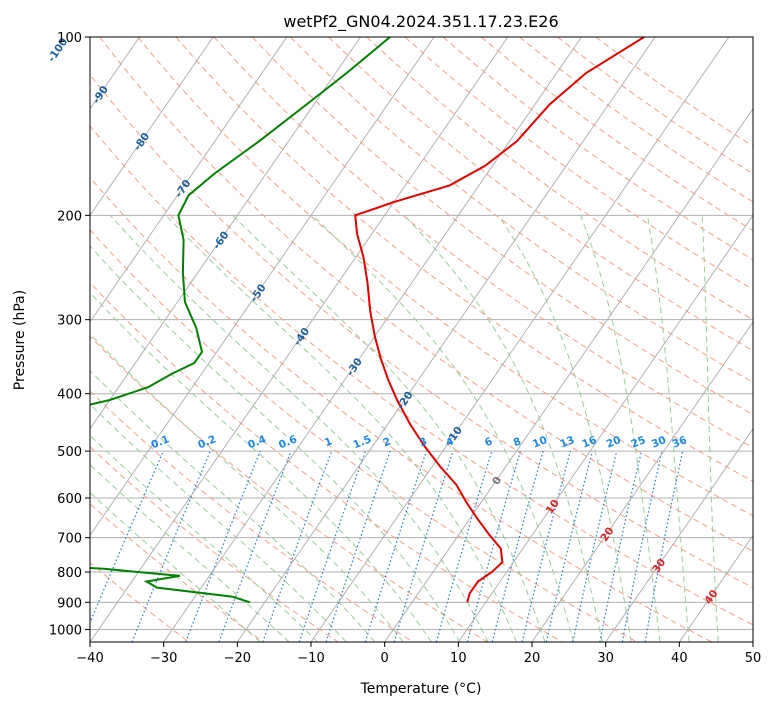  What do you see at coordinates (614, 442) in the screenshot?
I see `mixing-ratio-label: 20` at bounding box center [614, 442].